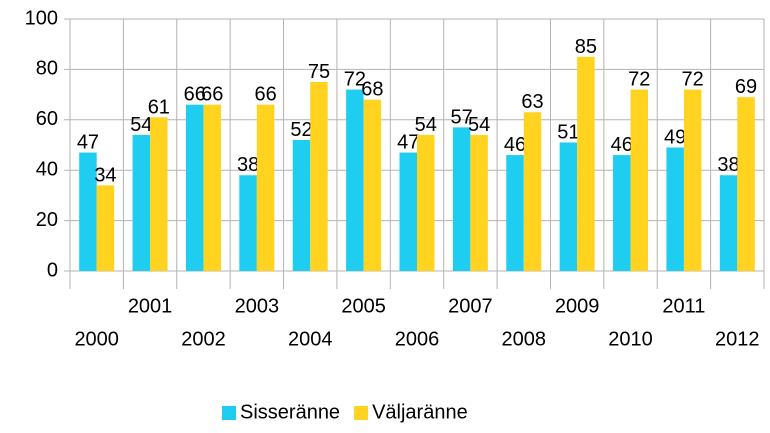  I want to click on data-label: 85, so click(586, 47).